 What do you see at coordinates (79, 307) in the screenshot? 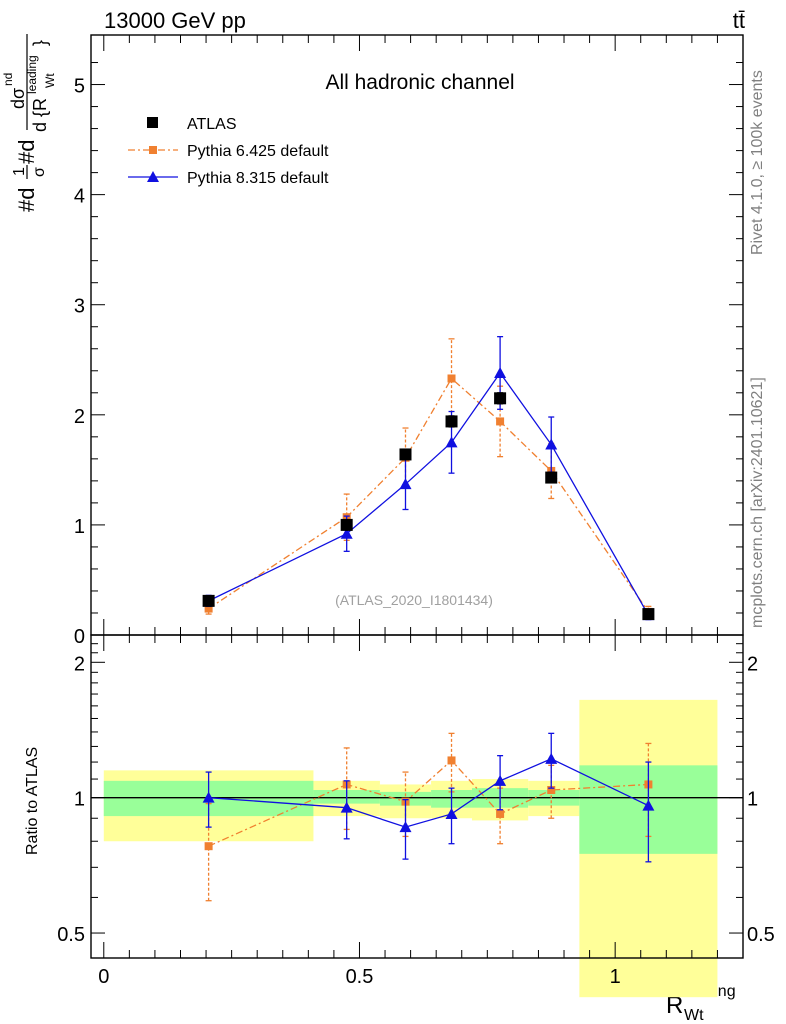
I see `main-ytick-label: 3` at bounding box center [79, 307].